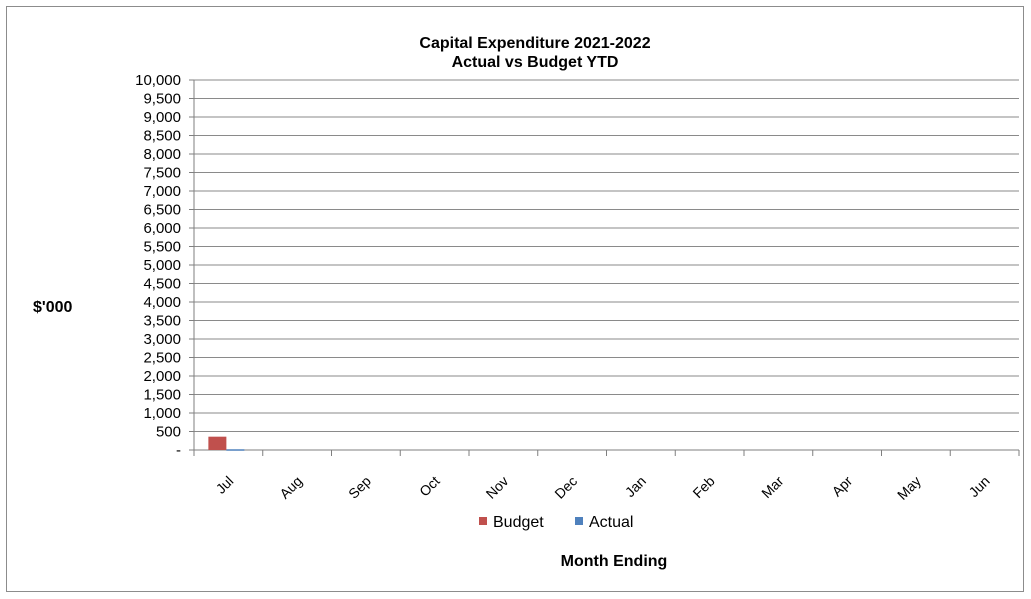  Describe the element at coordinates (842, 486) in the screenshot. I see `x-tick-label: Apr` at that location.